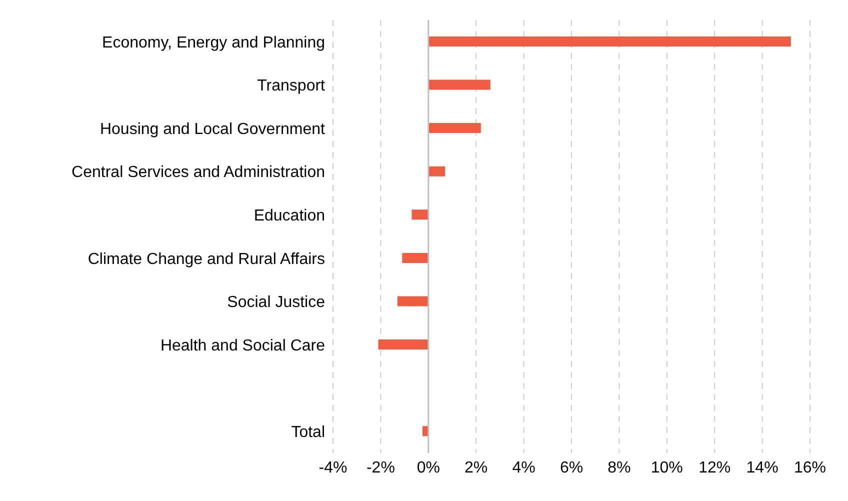 The width and height of the screenshot is (848, 501). I want to click on x-tick-label: 0%, so click(428, 467).